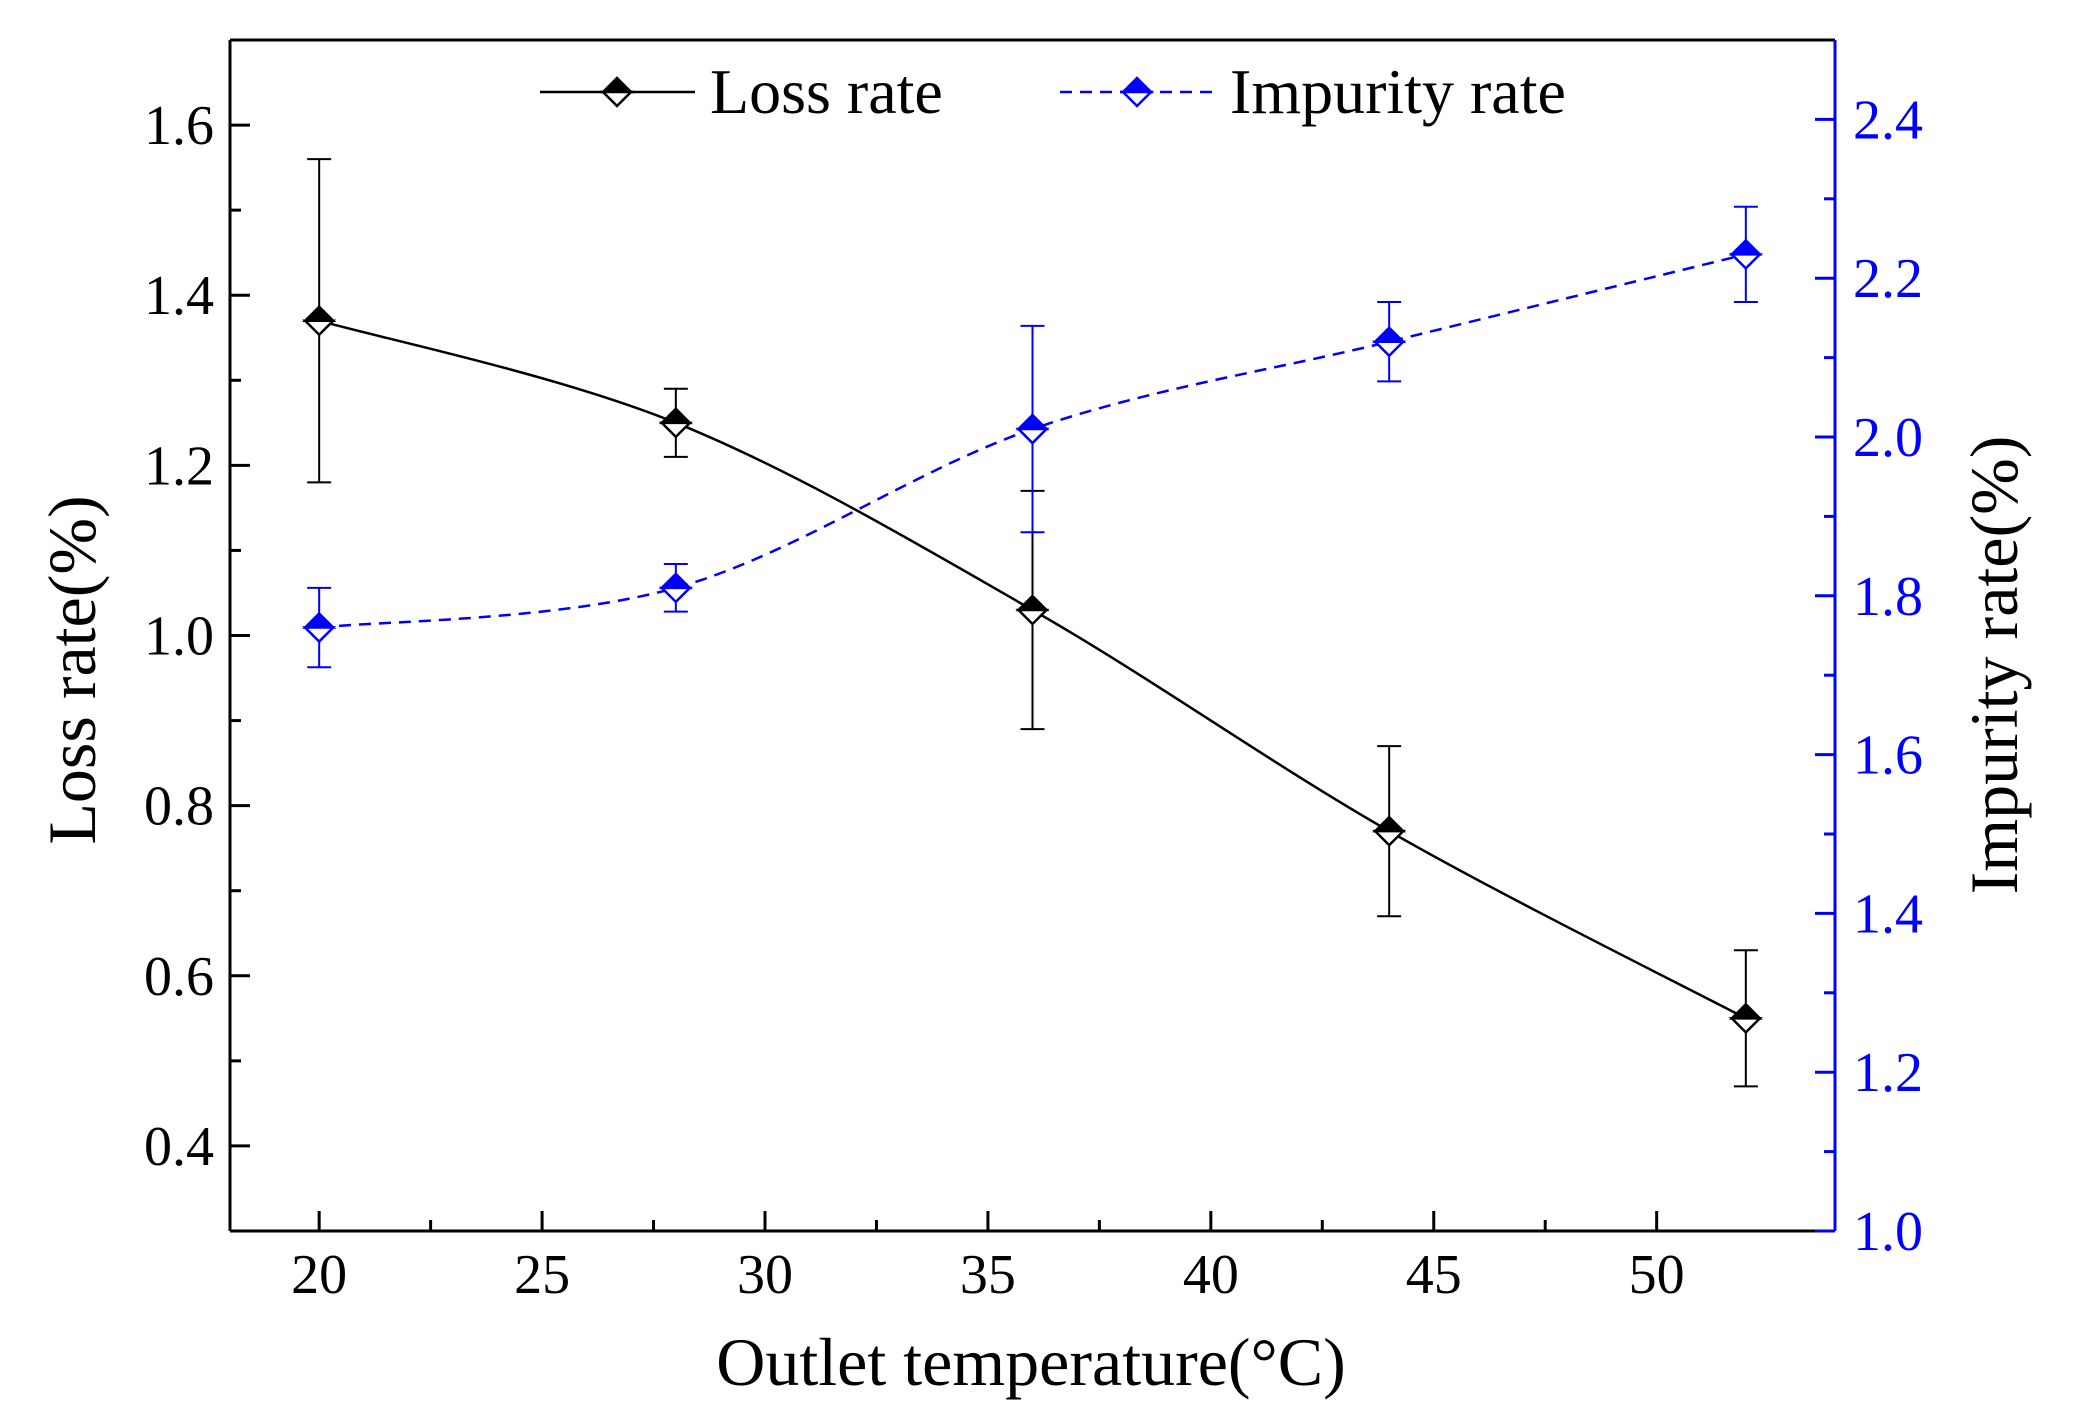 This screenshot has width=2073, height=1423. What do you see at coordinates (542, 1275) in the screenshot?
I see `x-tick-label: 25` at bounding box center [542, 1275].